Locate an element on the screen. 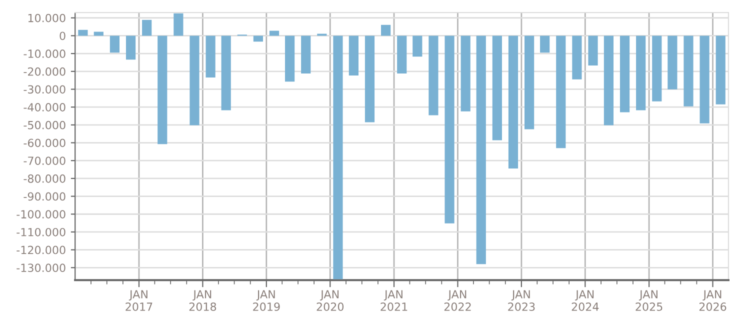 This screenshot has height=313, width=751. x-tick-label: JAN 2019 is located at coordinates (266, 300).